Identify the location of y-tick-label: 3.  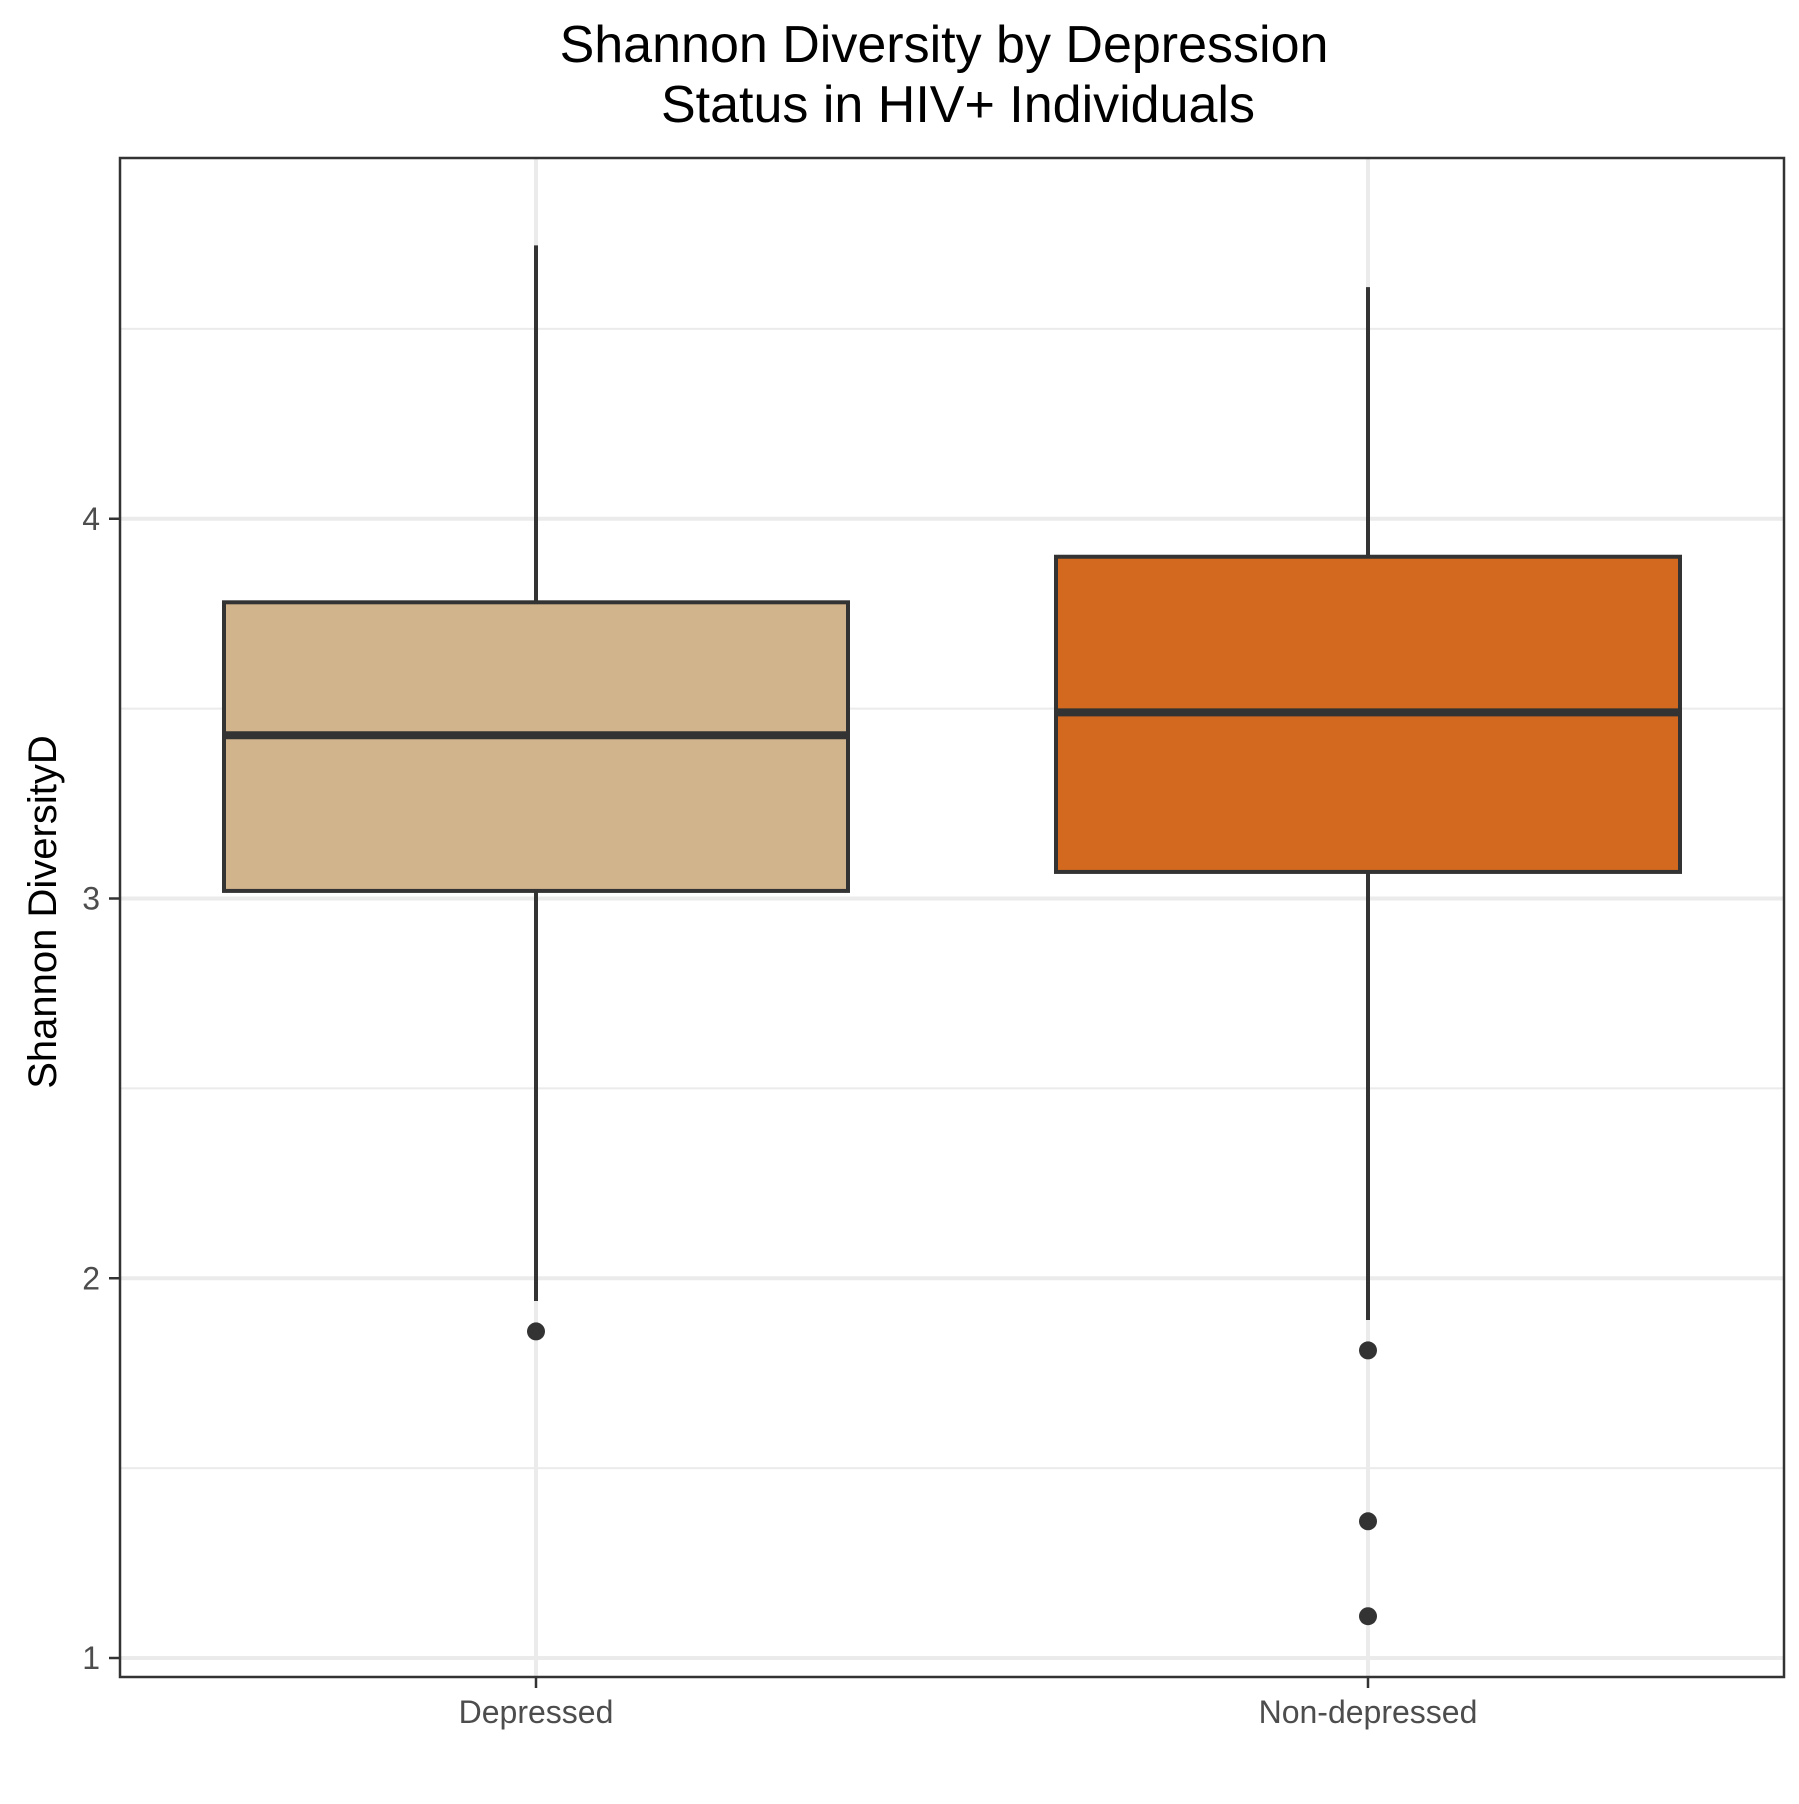
(91, 899).